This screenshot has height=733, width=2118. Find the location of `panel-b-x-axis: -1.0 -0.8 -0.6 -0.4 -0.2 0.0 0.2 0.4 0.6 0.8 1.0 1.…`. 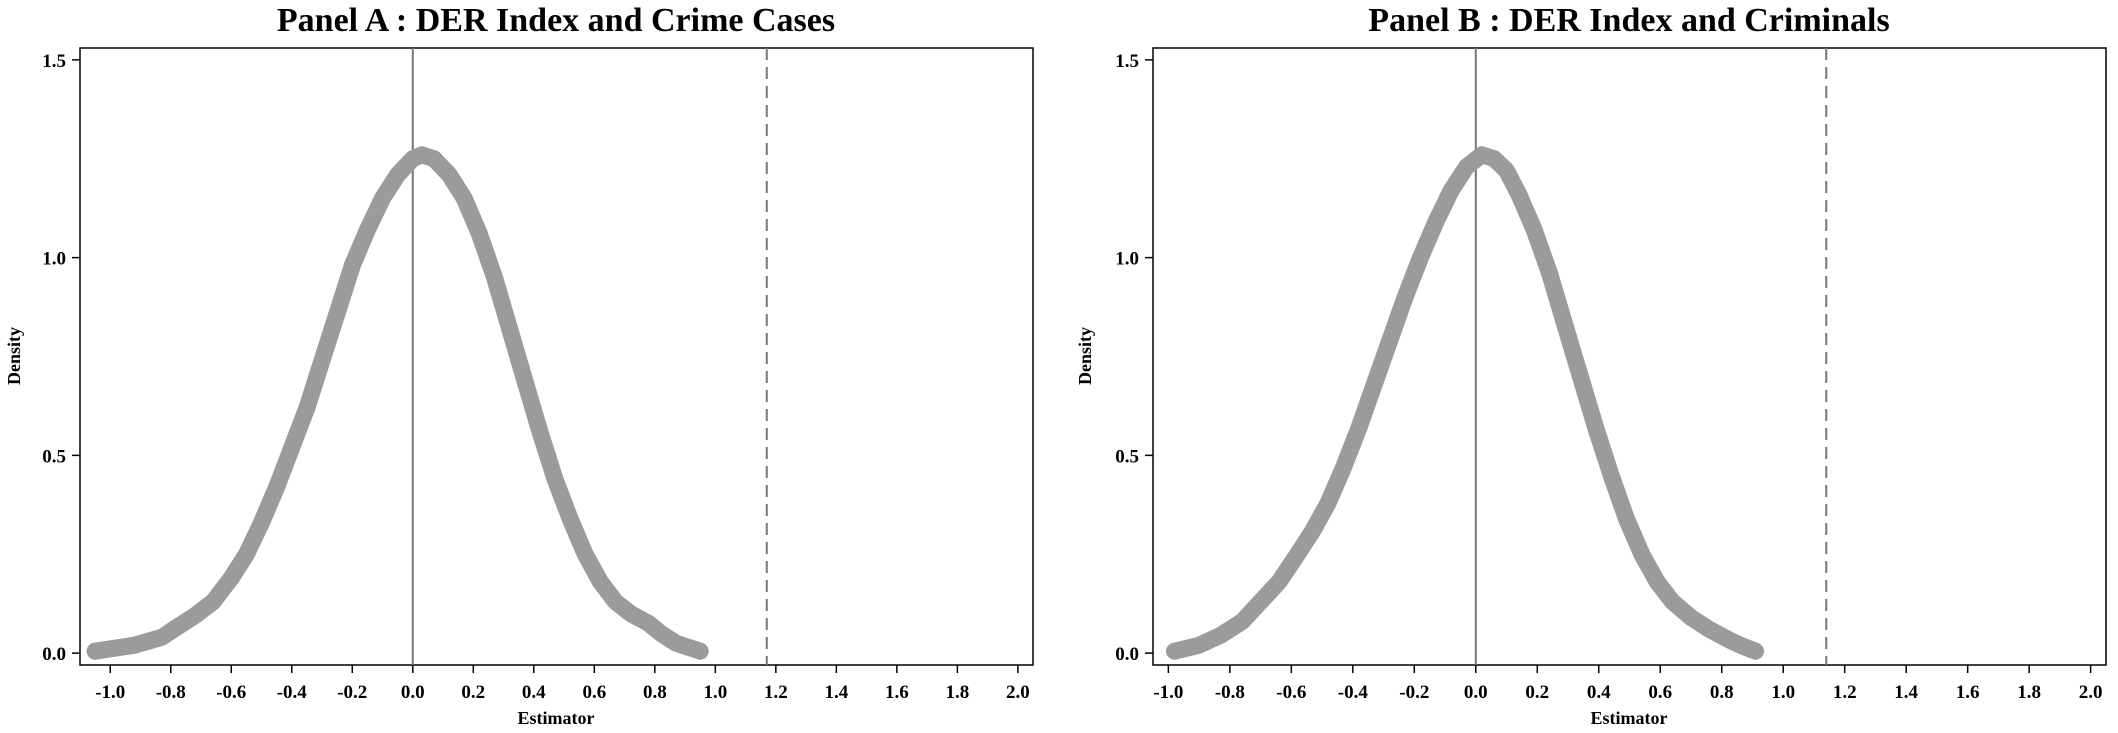

panel-b-x-axis: -1.0 -0.8 -0.6 -0.4 -0.2 0.0 0.2 0.4 0.6 0.8 1.0 1.… is located at coordinates (1628, 684).